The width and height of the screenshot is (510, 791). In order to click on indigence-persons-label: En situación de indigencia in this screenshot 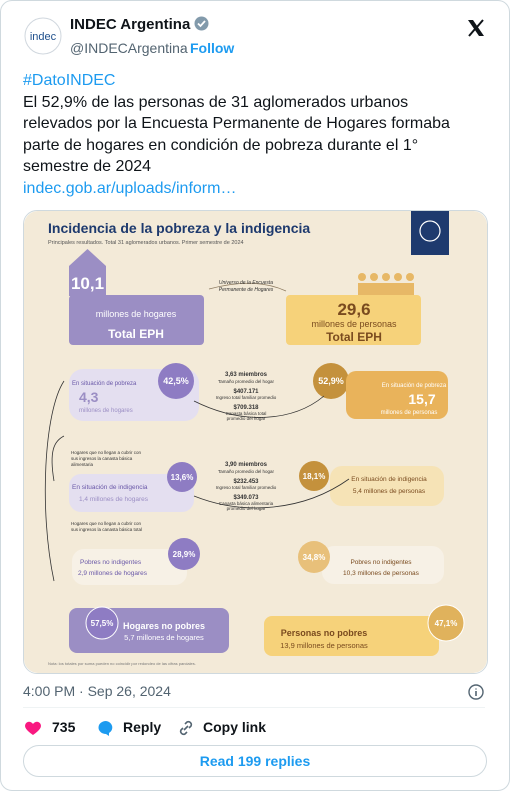, I will do `click(389, 479)`.